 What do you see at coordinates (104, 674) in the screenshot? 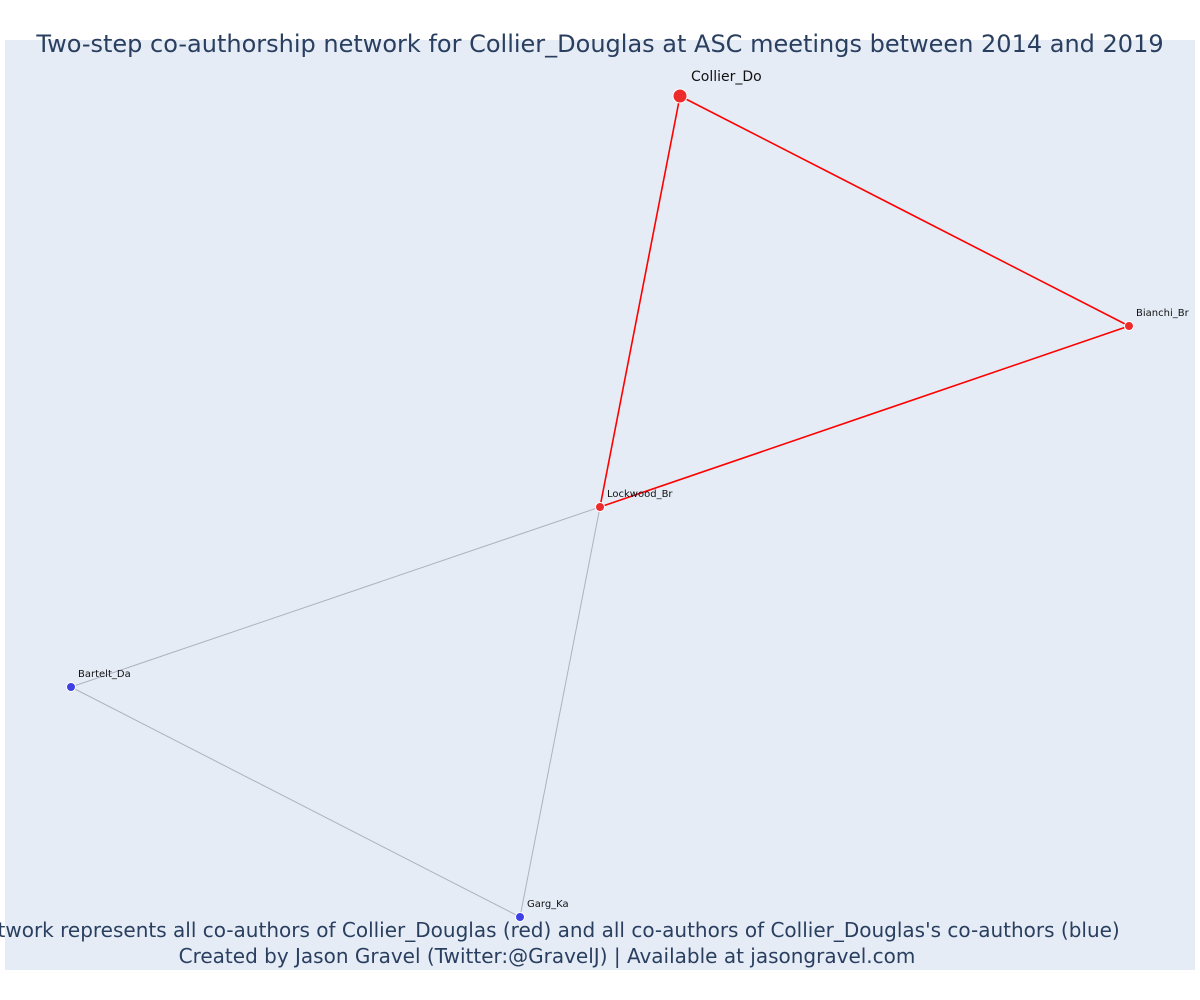
I see `node-label-Bartelt_Da: Bartelt_Da` at bounding box center [104, 674].